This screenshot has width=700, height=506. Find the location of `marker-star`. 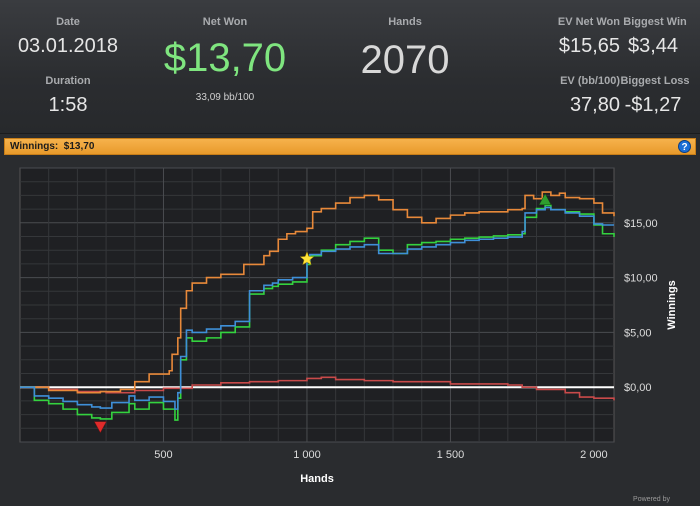

marker-star is located at coordinates (307, 258).